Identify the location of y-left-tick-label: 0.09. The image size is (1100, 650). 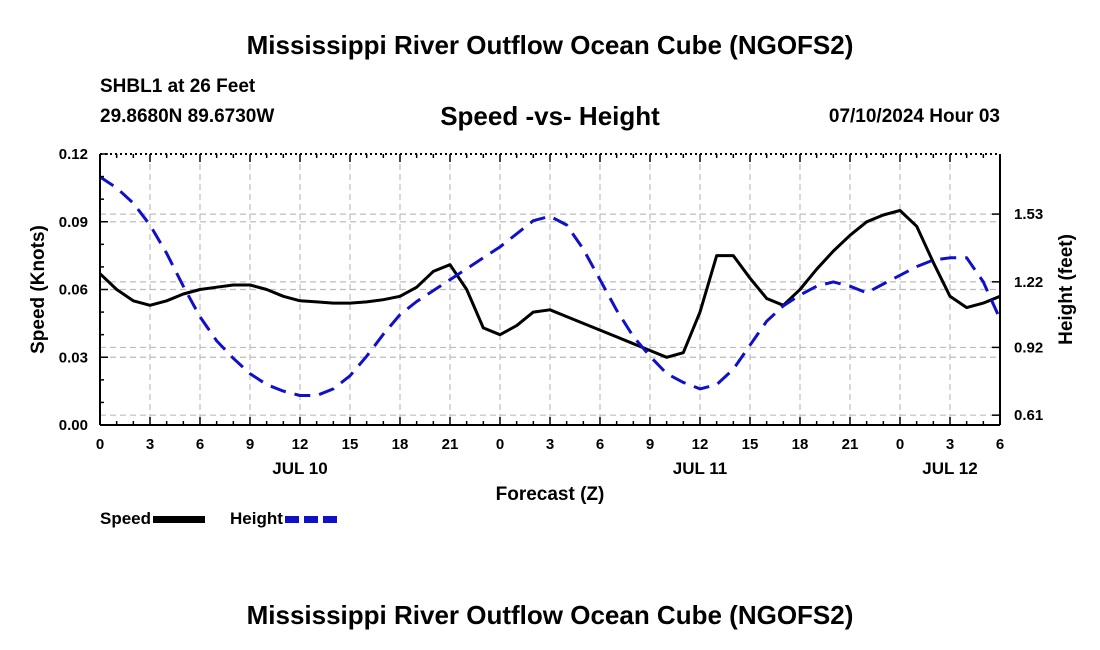
(73, 222).